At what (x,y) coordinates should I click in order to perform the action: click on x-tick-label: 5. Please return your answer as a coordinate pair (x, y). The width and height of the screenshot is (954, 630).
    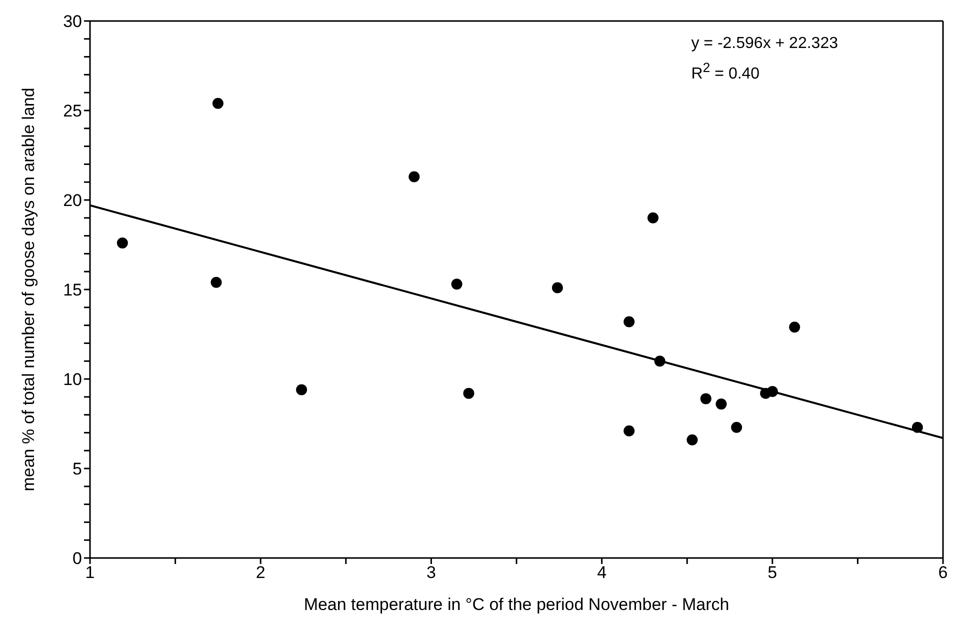
    Looking at the image, I should click on (773, 572).